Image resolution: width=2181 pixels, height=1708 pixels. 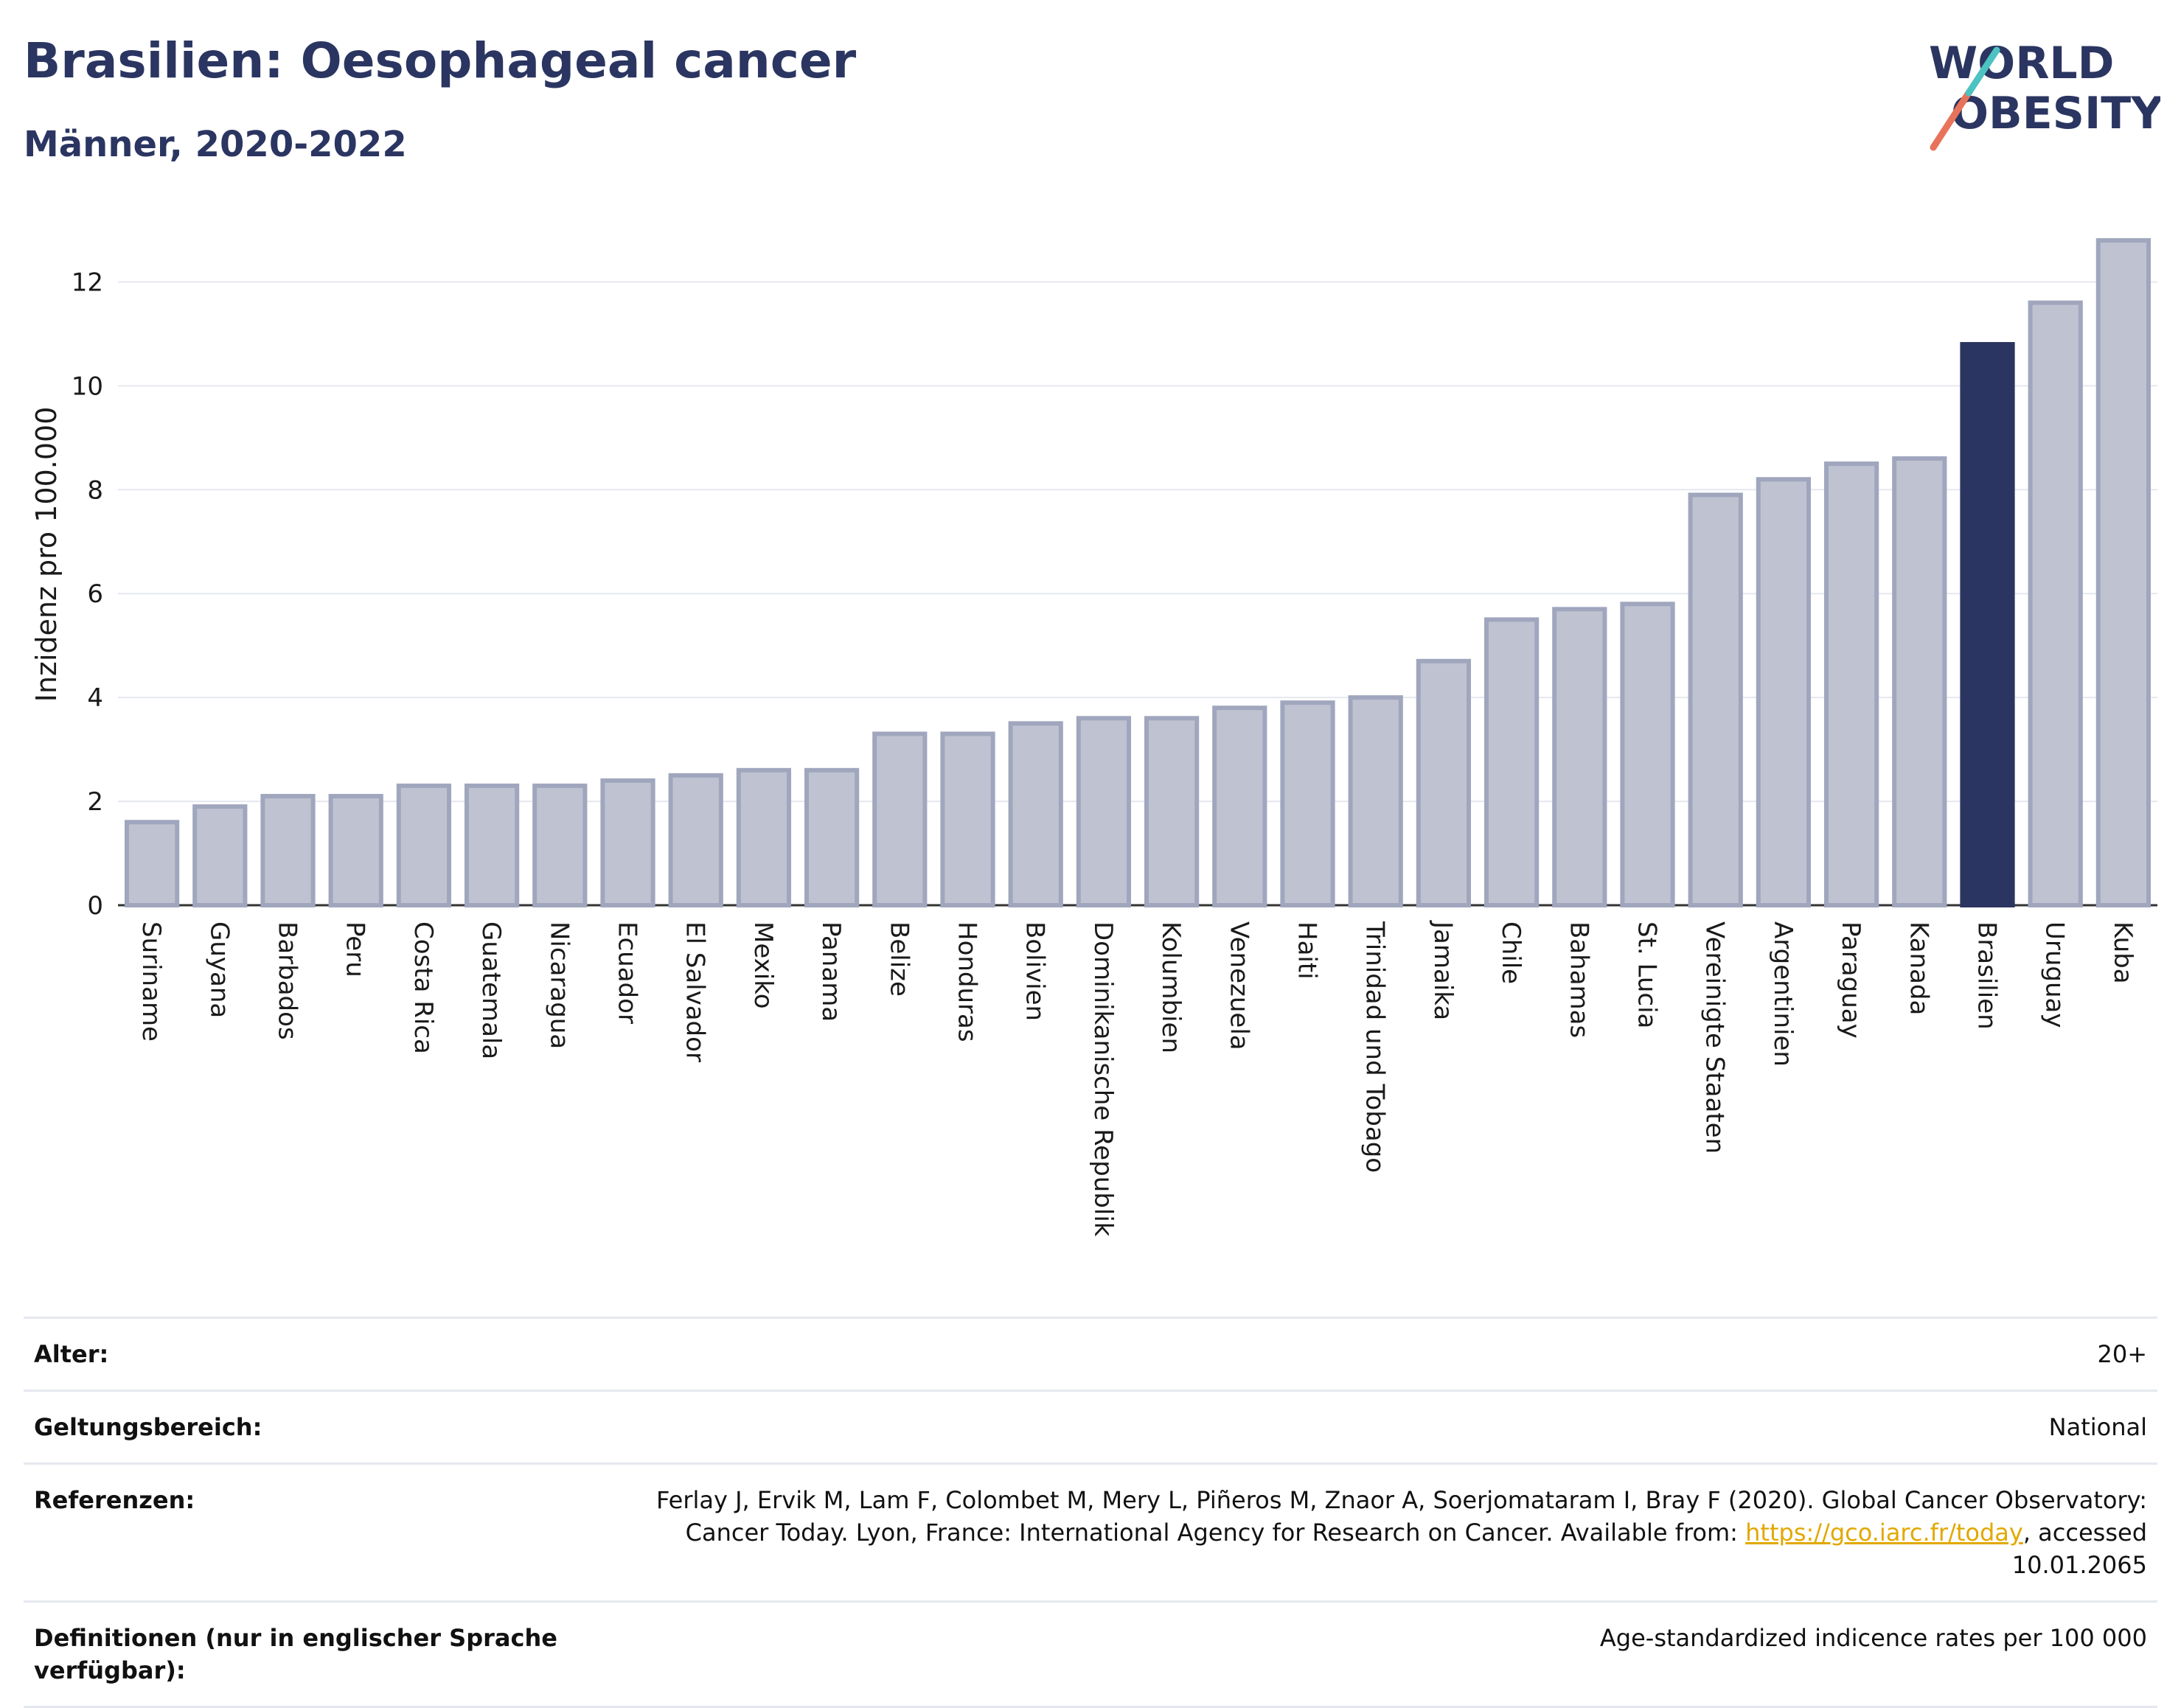 I want to click on x-tick-label: Panama, so click(x=831, y=971).